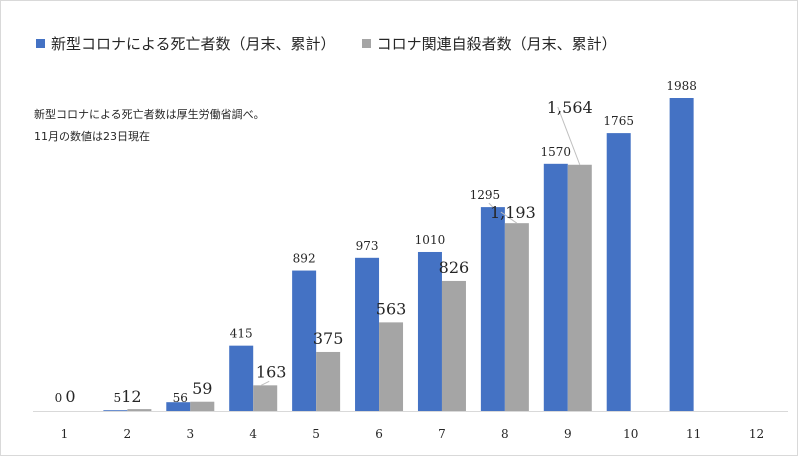 The width and height of the screenshot is (800, 458). Describe the element at coordinates (630, 434) in the screenshot. I see `x-tick-label: 10` at that location.